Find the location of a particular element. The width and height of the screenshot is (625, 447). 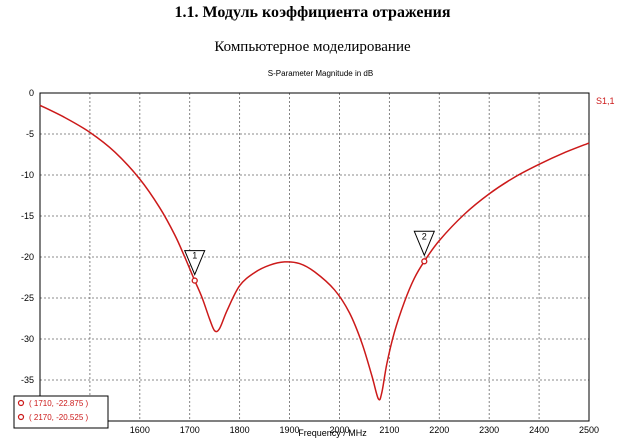

x-tick-label: 2100 is located at coordinates (389, 430).